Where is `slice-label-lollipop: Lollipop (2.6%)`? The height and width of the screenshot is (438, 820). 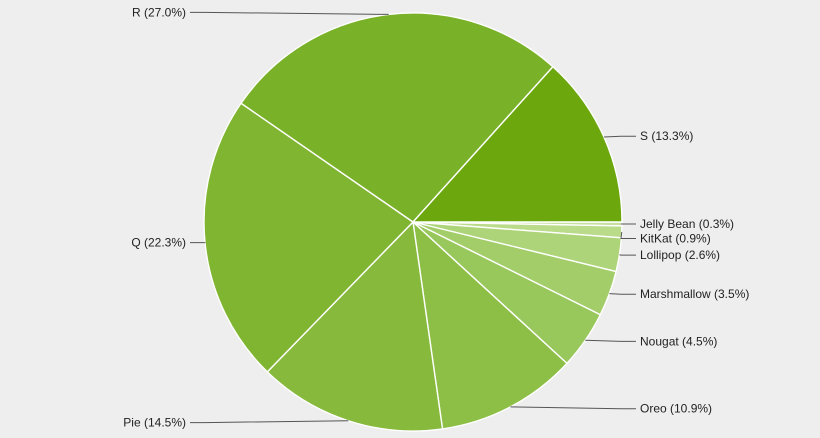
slice-label-lollipop: Lollipop (2.6%) is located at coordinates (680, 255).